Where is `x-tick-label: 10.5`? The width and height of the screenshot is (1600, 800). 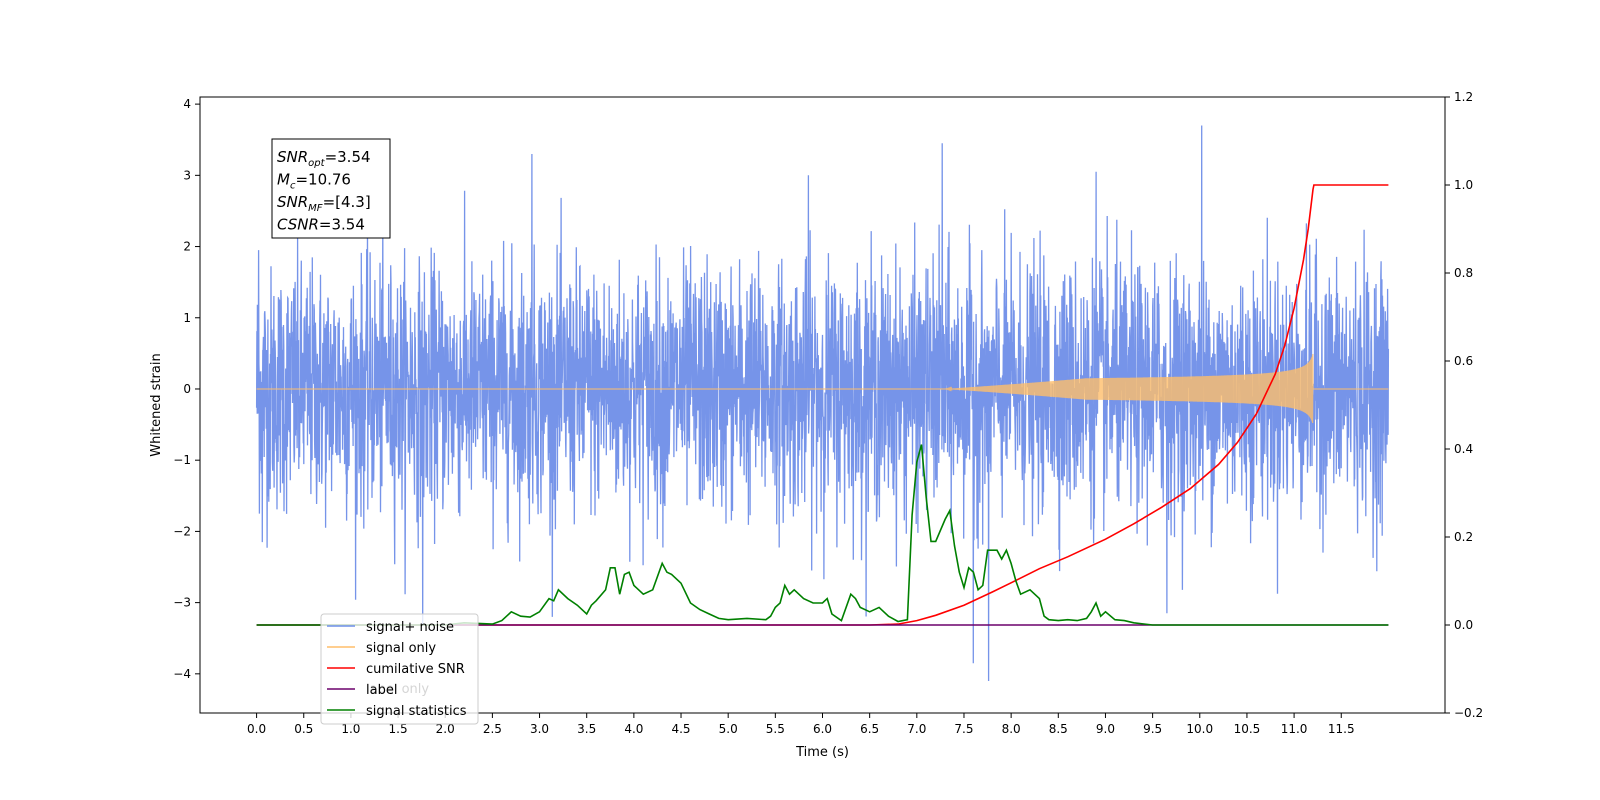
x-tick-label: 10.5 is located at coordinates (1247, 729).